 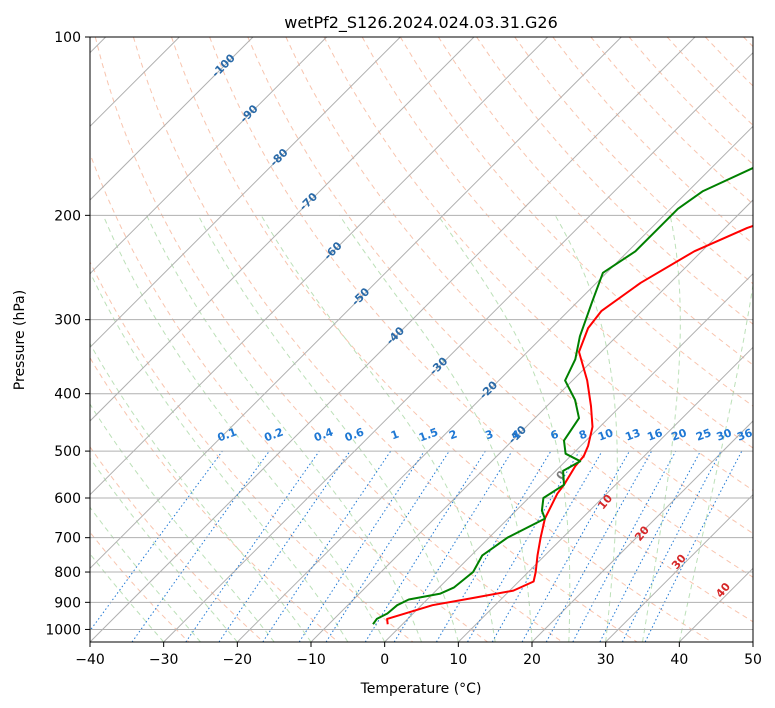 What do you see at coordinates (67, 395) in the screenshot?
I see `y-tick-label: 400` at bounding box center [67, 395].